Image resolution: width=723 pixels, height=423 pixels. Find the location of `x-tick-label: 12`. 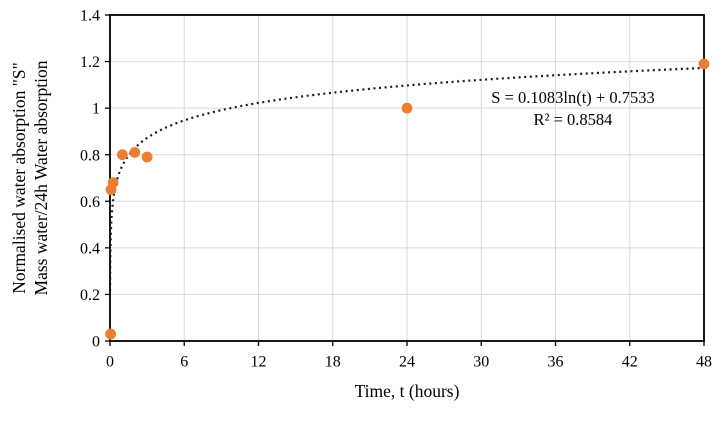

x-tick-label: 12 is located at coordinates (259, 362).